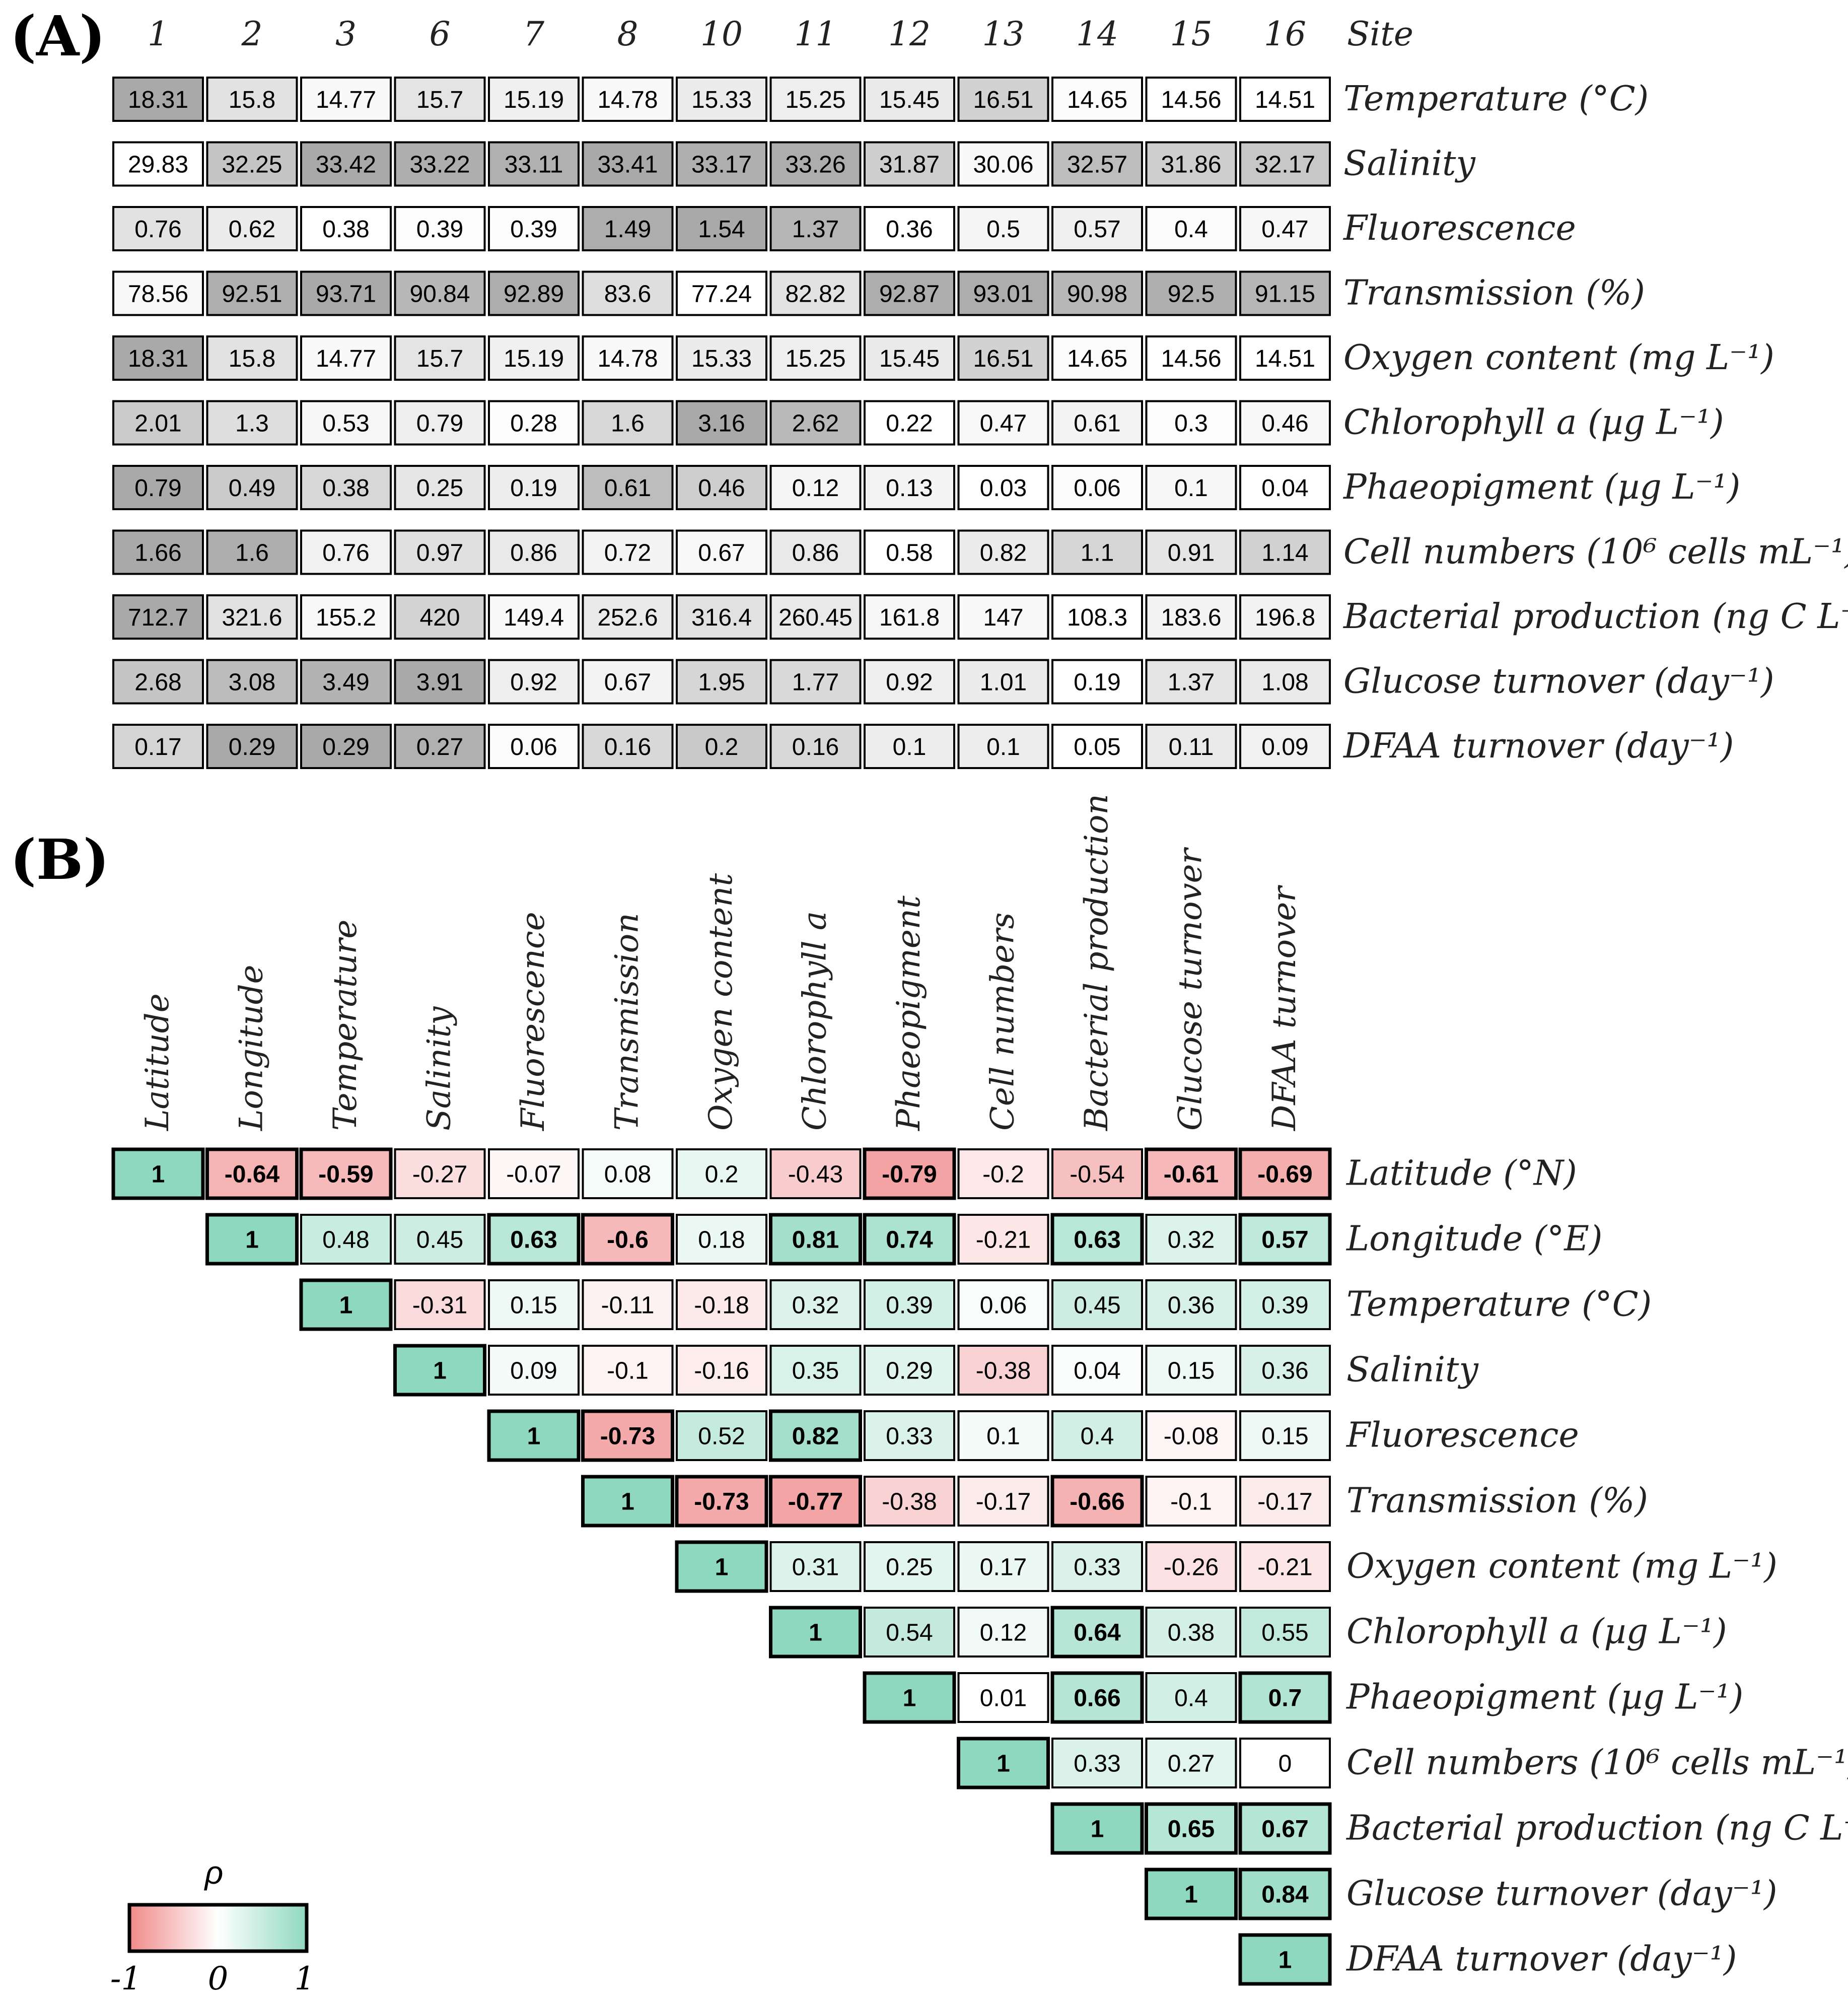  Describe the element at coordinates (1499, 1305) in the screenshot. I see `panel-b-row-label: Temperature (°C)` at that location.